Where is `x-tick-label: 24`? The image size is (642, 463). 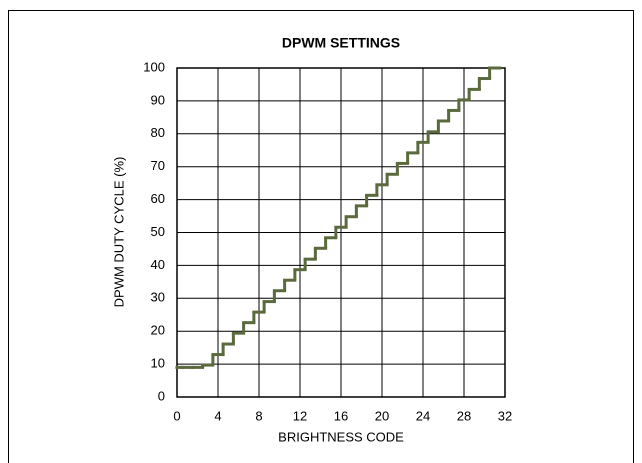 x-tick-label: 24 is located at coordinates (423, 415).